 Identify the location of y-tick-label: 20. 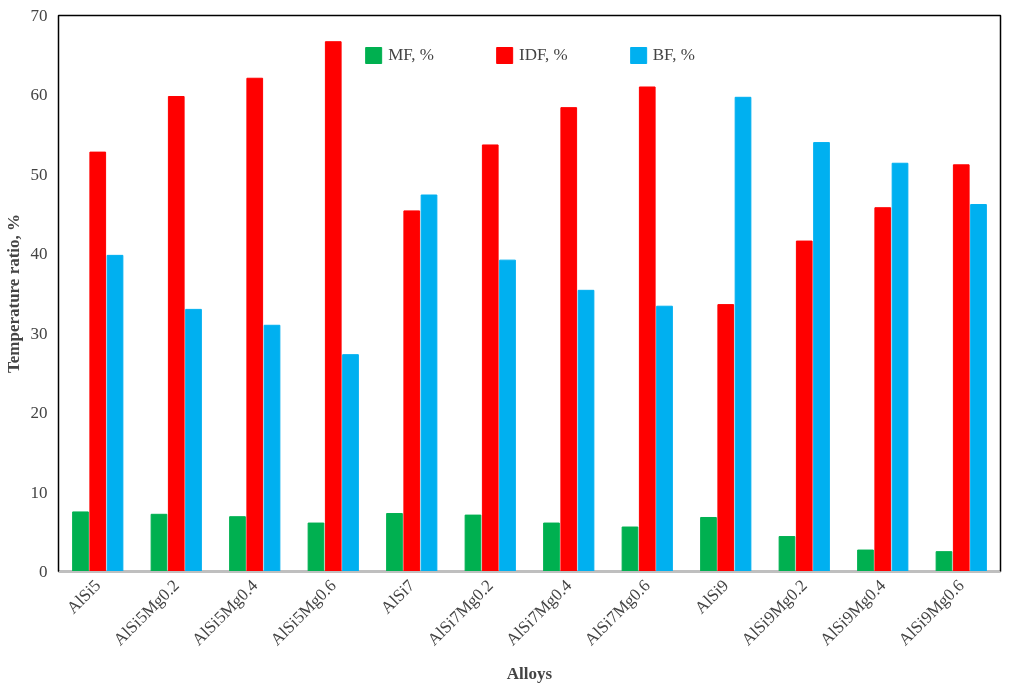
(39, 413).